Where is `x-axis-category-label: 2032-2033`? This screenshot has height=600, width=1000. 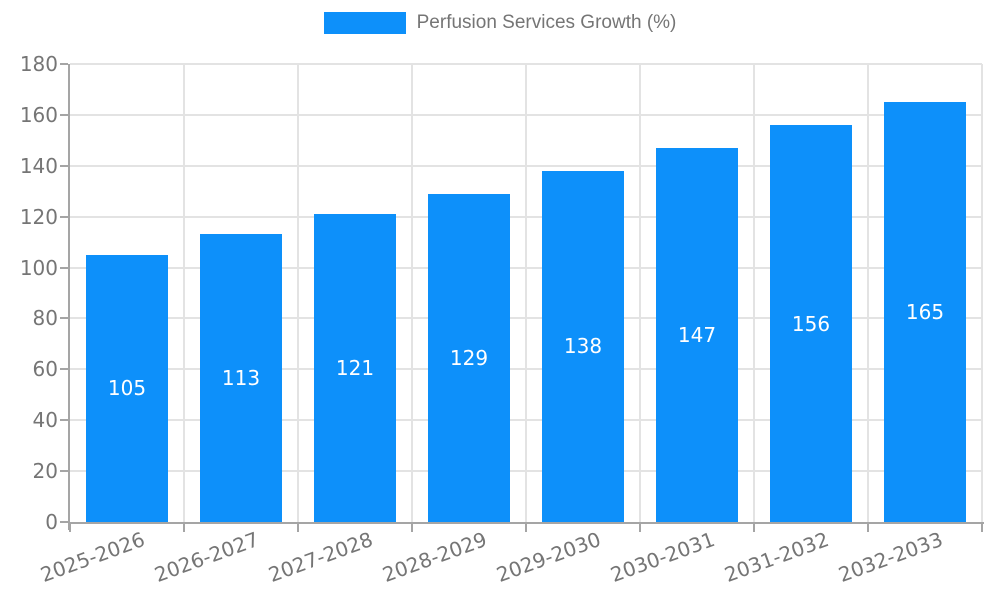 x-axis-category-label: 2032-2033 is located at coordinates (890, 557).